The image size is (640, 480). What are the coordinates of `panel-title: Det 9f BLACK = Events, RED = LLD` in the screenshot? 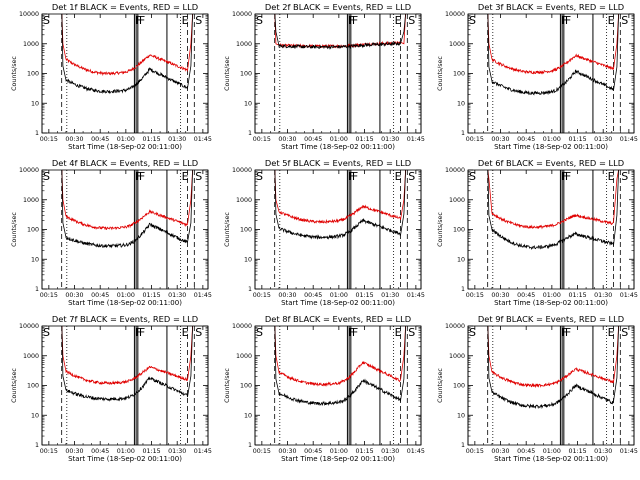 It's located at (551, 319).